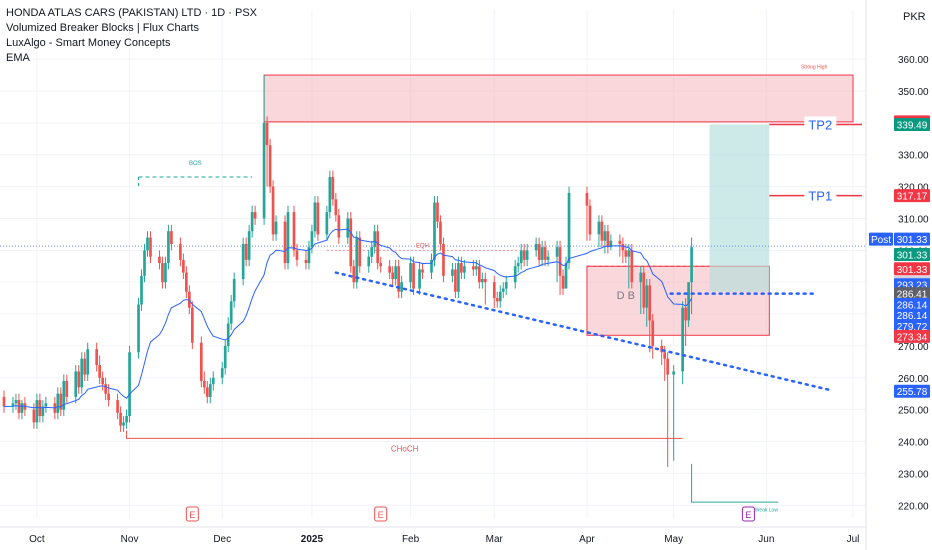 This screenshot has height=550, width=932. What do you see at coordinates (913, 60) in the screenshot?
I see `y-tick-label: 360.00` at bounding box center [913, 60].